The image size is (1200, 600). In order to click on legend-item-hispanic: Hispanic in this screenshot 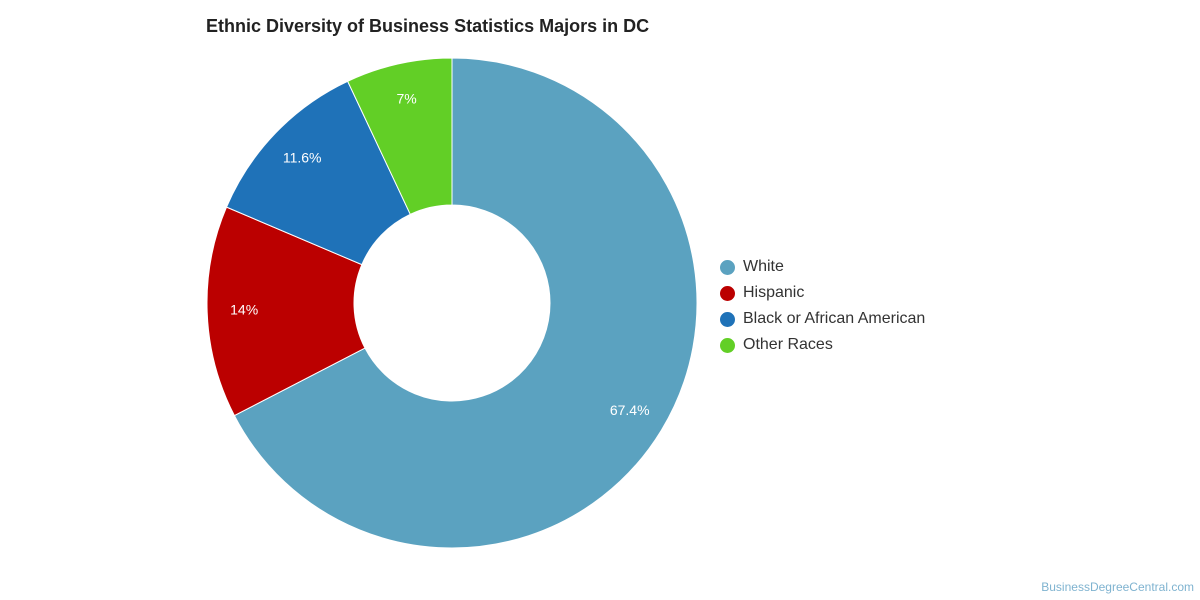, I will do `click(822, 293)`.